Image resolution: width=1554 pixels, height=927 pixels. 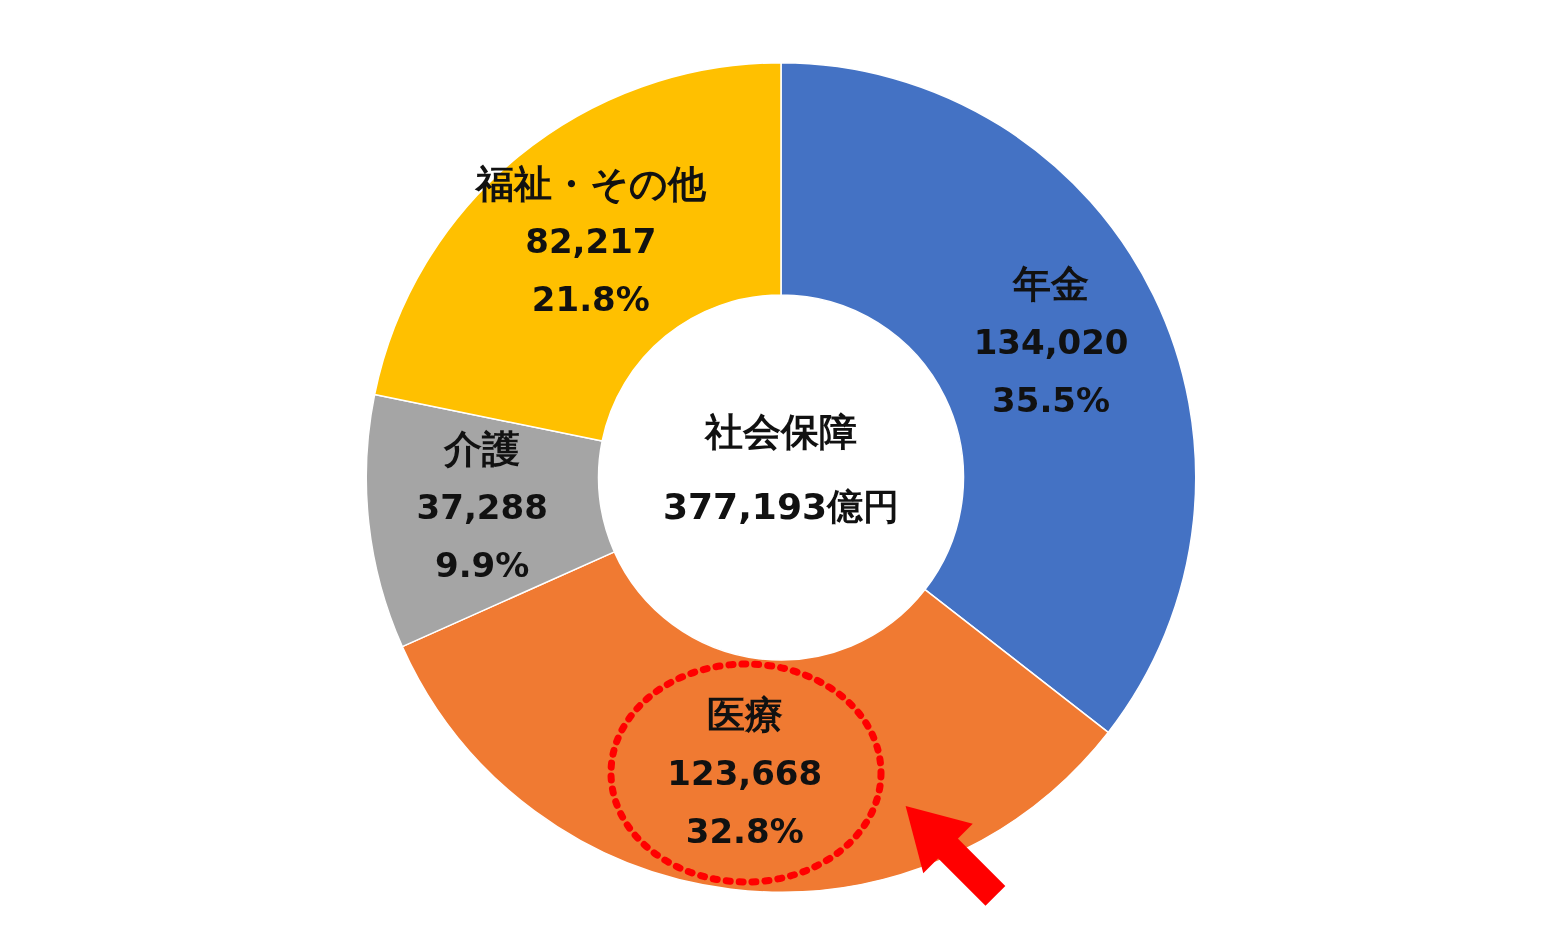 What do you see at coordinates (482, 536) in the screenshot?
I see `data-label: 37,288 9.9%` at bounding box center [482, 536].